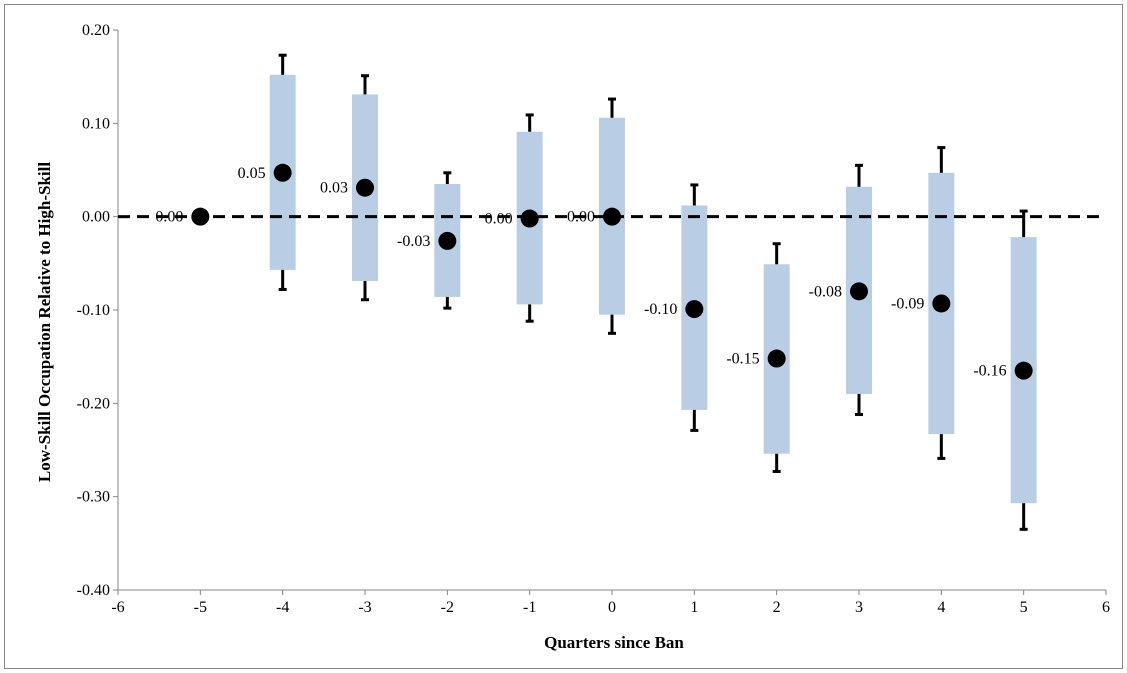  I want to click on y-tick-label: 0.20, so click(96, 30).